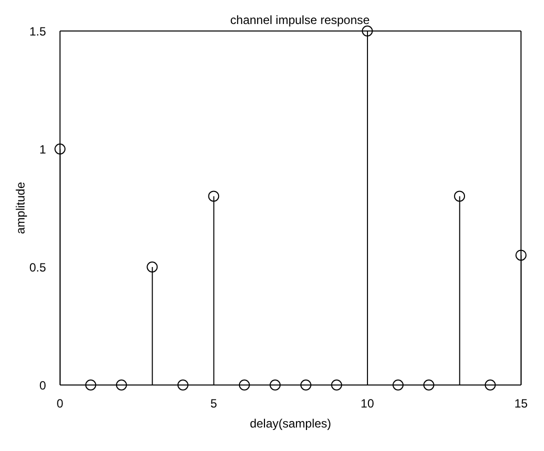 The width and height of the screenshot is (544, 451). What do you see at coordinates (367, 403) in the screenshot?
I see `x-tick-label: 10` at bounding box center [367, 403].